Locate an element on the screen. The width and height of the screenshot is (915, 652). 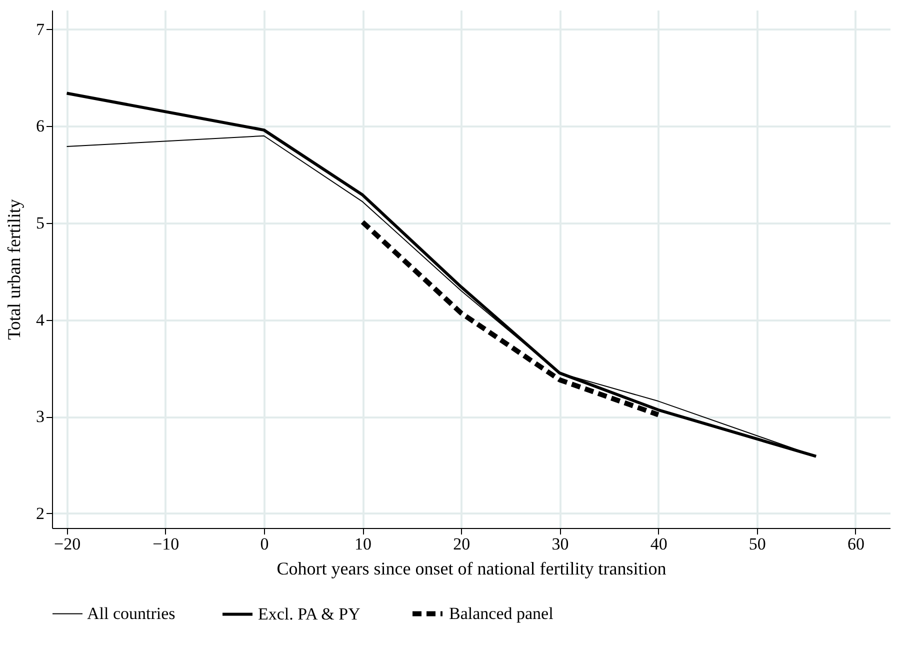
y-tick-label: 6 is located at coordinates (40, 126).